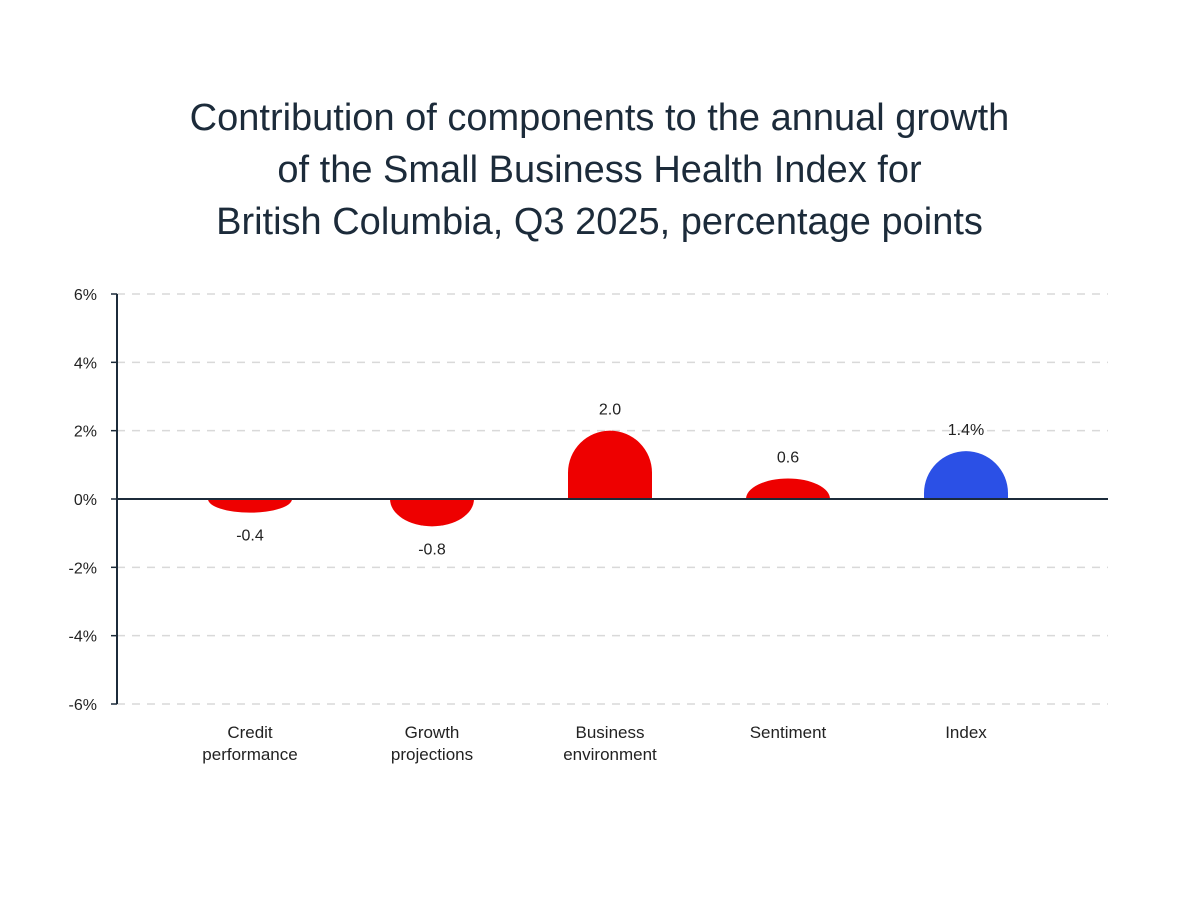 The image size is (1199, 899). What do you see at coordinates (610, 410) in the screenshot?
I see `data-label: 2.0` at bounding box center [610, 410].